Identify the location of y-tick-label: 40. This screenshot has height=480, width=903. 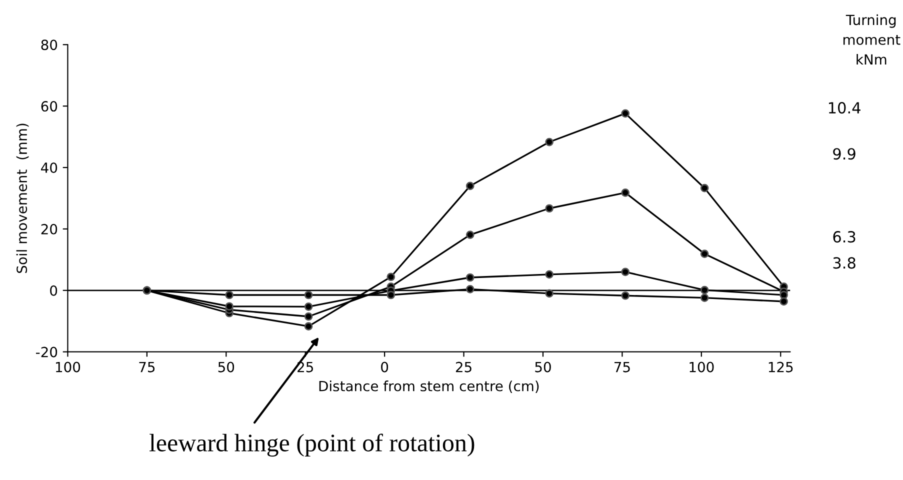
(49, 167).